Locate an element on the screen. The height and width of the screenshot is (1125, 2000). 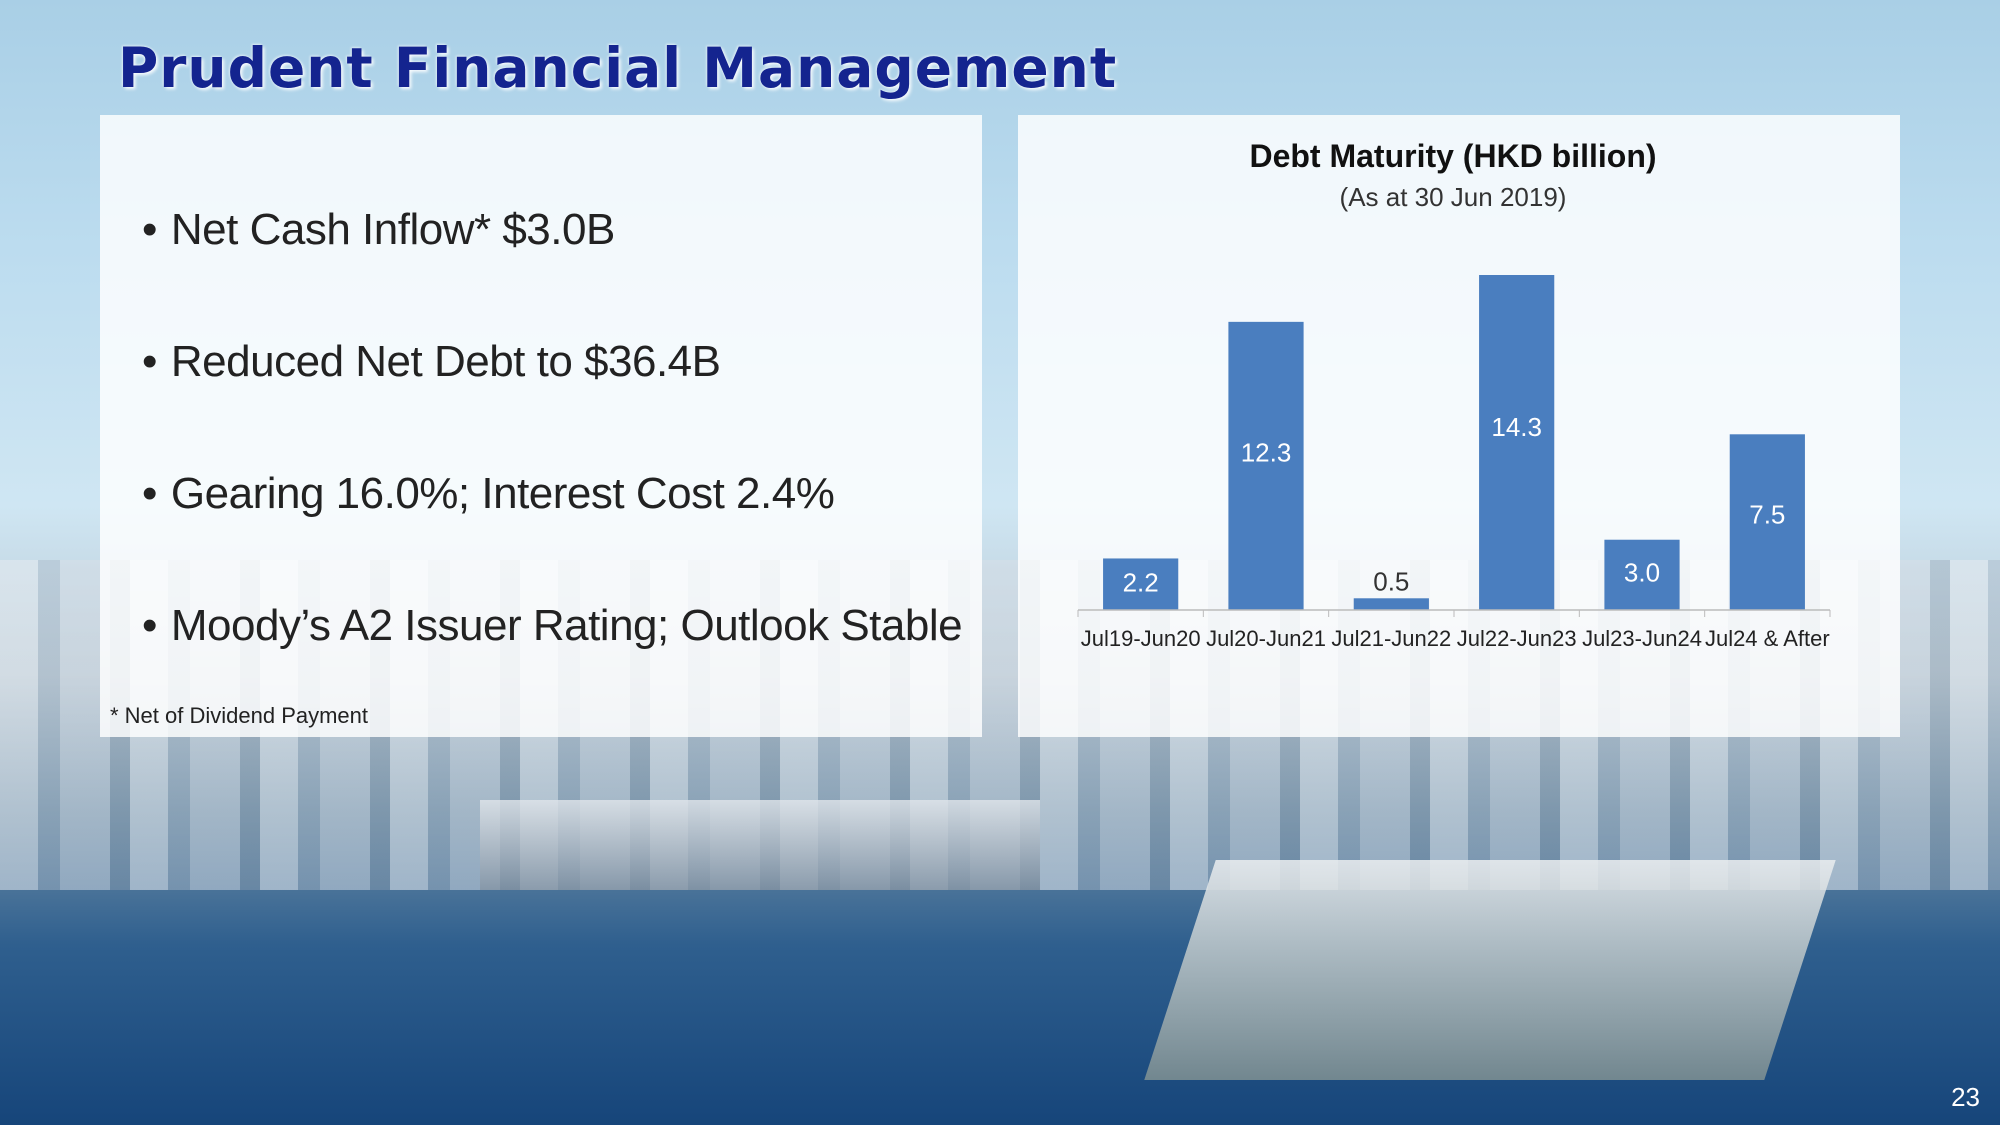
footnote: * Net of Dividend Payment is located at coordinates (239, 715).